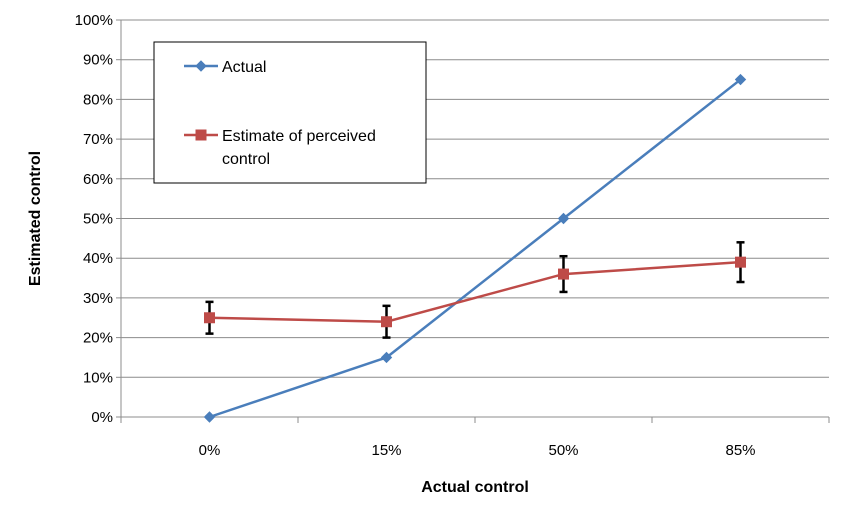 The image size is (849, 524). Describe the element at coordinates (98, 139) in the screenshot. I see `y-tick-label: 70%` at that location.